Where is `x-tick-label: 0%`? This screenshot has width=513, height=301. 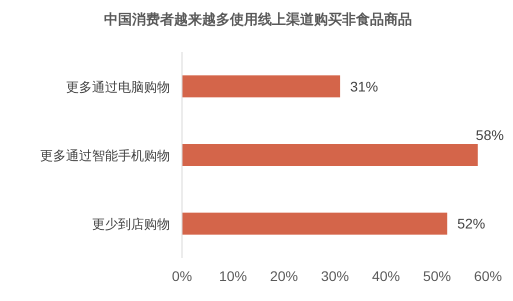 x-tick-label: 0% is located at coordinates (182, 276).